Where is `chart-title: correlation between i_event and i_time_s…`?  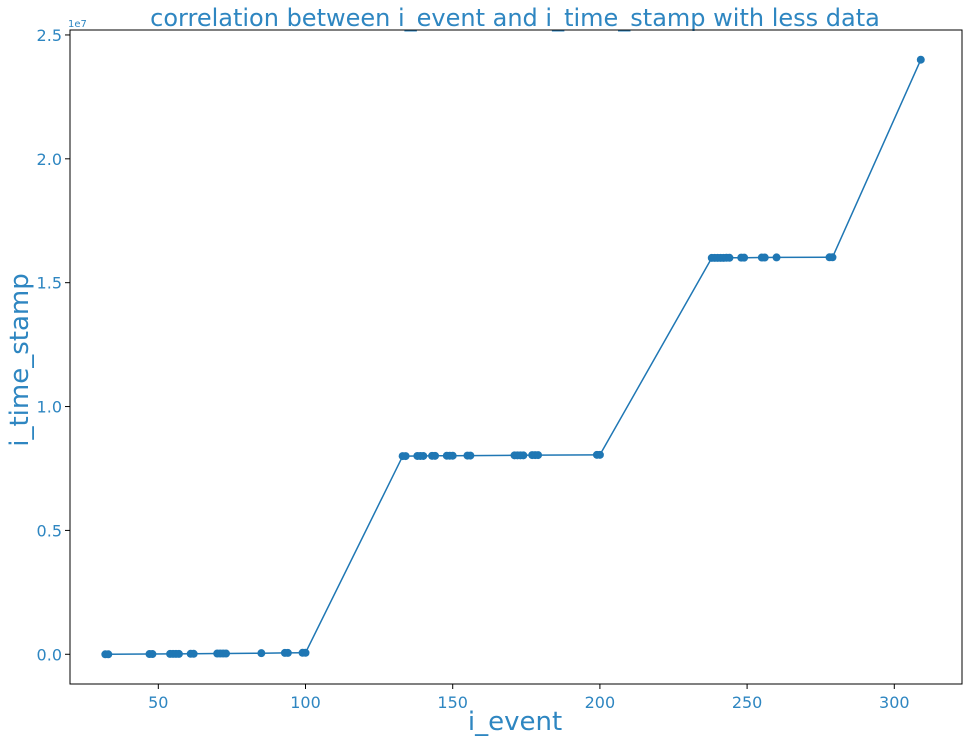 chart-title: correlation between i_event and i_time_s… is located at coordinates (515, 18).